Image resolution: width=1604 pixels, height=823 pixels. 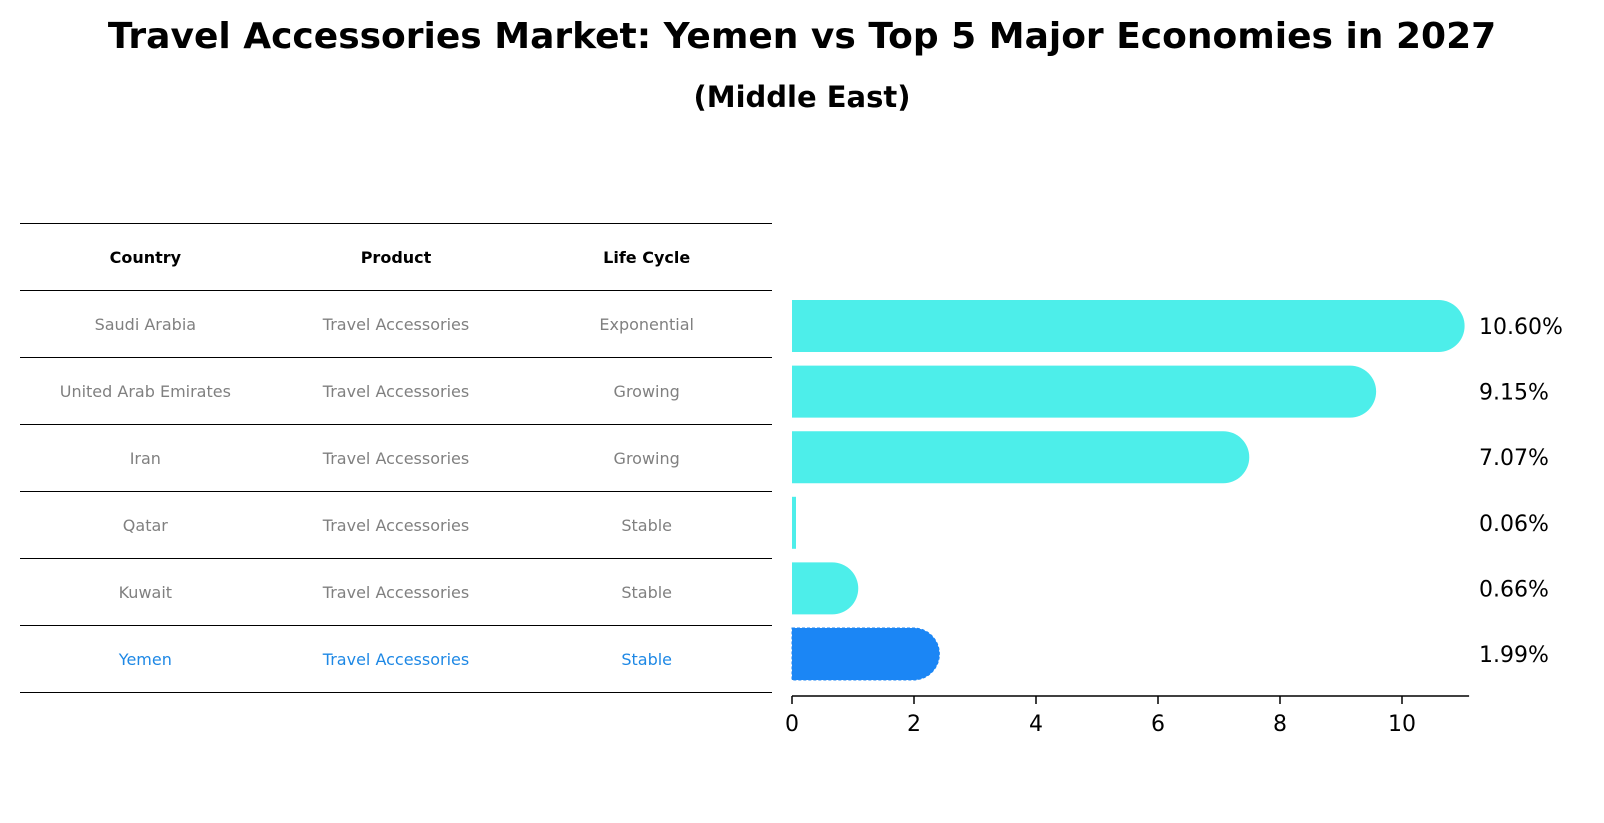 I want to click on table-row-highlighted: Yemen Travel Accessories Stable, so click(x=396, y=659).